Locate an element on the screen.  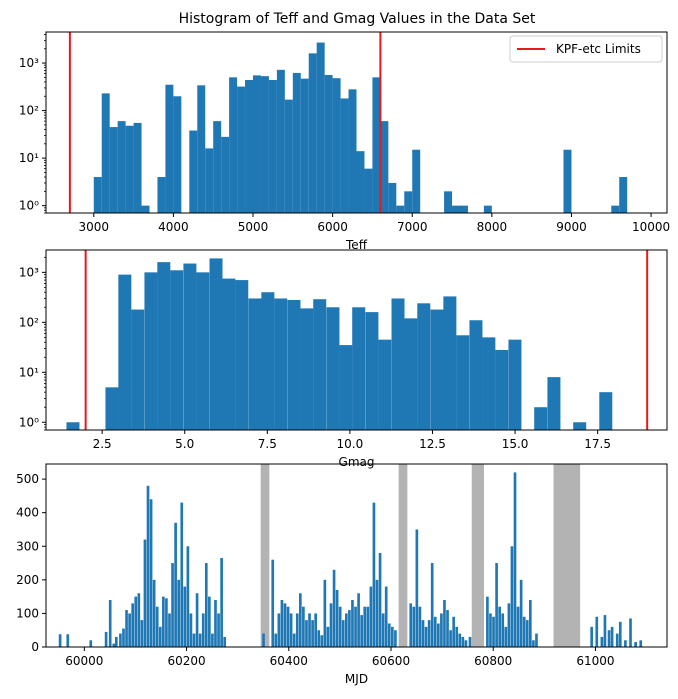
x-tick-label: 61000 is located at coordinates (595, 661).